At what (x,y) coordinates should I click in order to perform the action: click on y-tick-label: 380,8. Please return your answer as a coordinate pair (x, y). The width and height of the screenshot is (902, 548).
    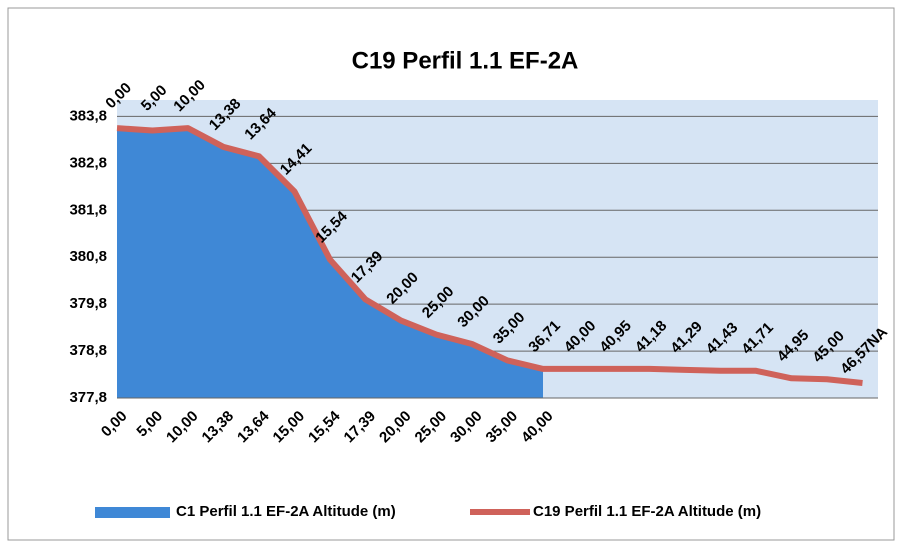
    Looking at the image, I should click on (88, 256).